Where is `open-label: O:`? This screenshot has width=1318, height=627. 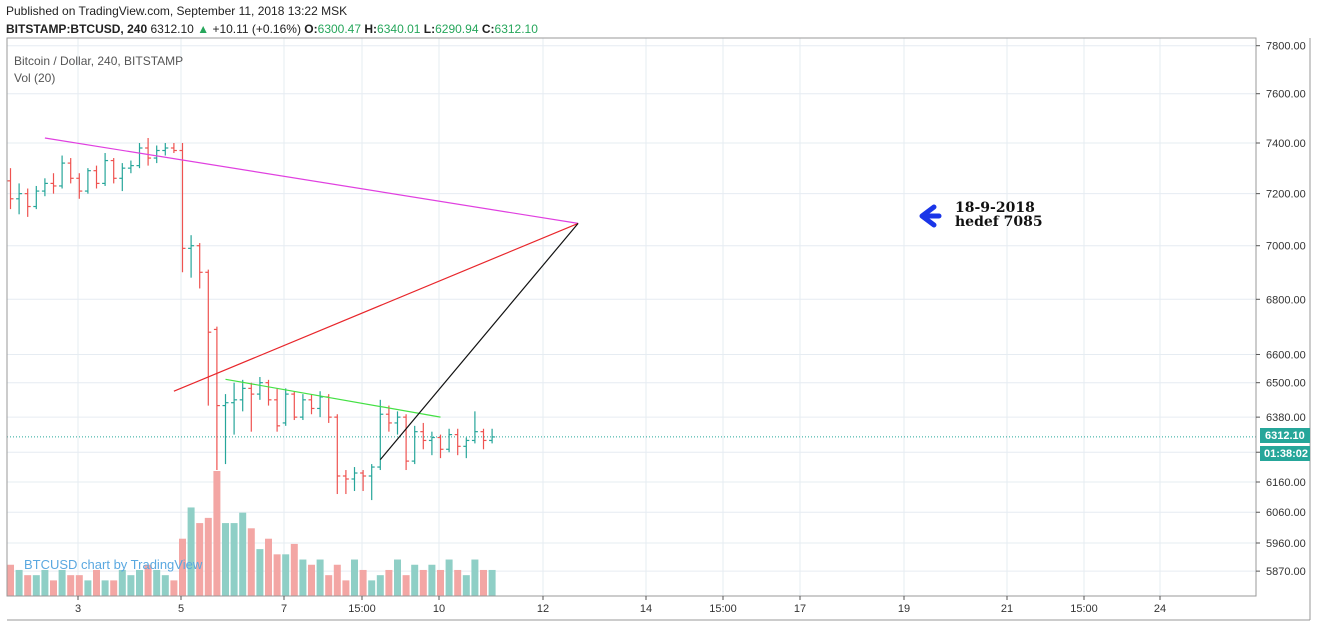 open-label: O: is located at coordinates (311, 29).